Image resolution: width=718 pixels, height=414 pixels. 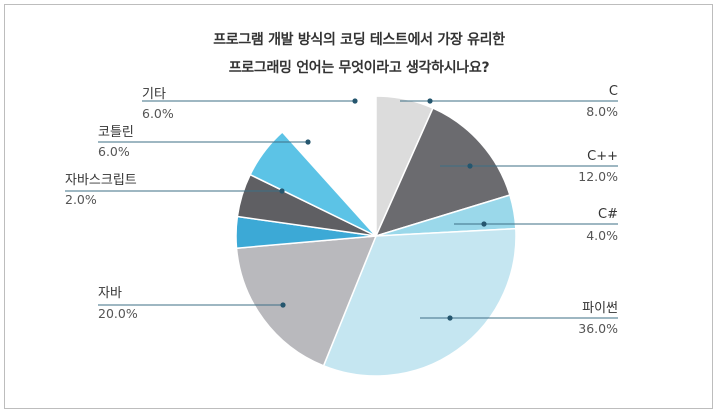 What do you see at coordinates (602, 111) in the screenshot?
I see `slice-value-label-0: 8.0%` at bounding box center [602, 111].